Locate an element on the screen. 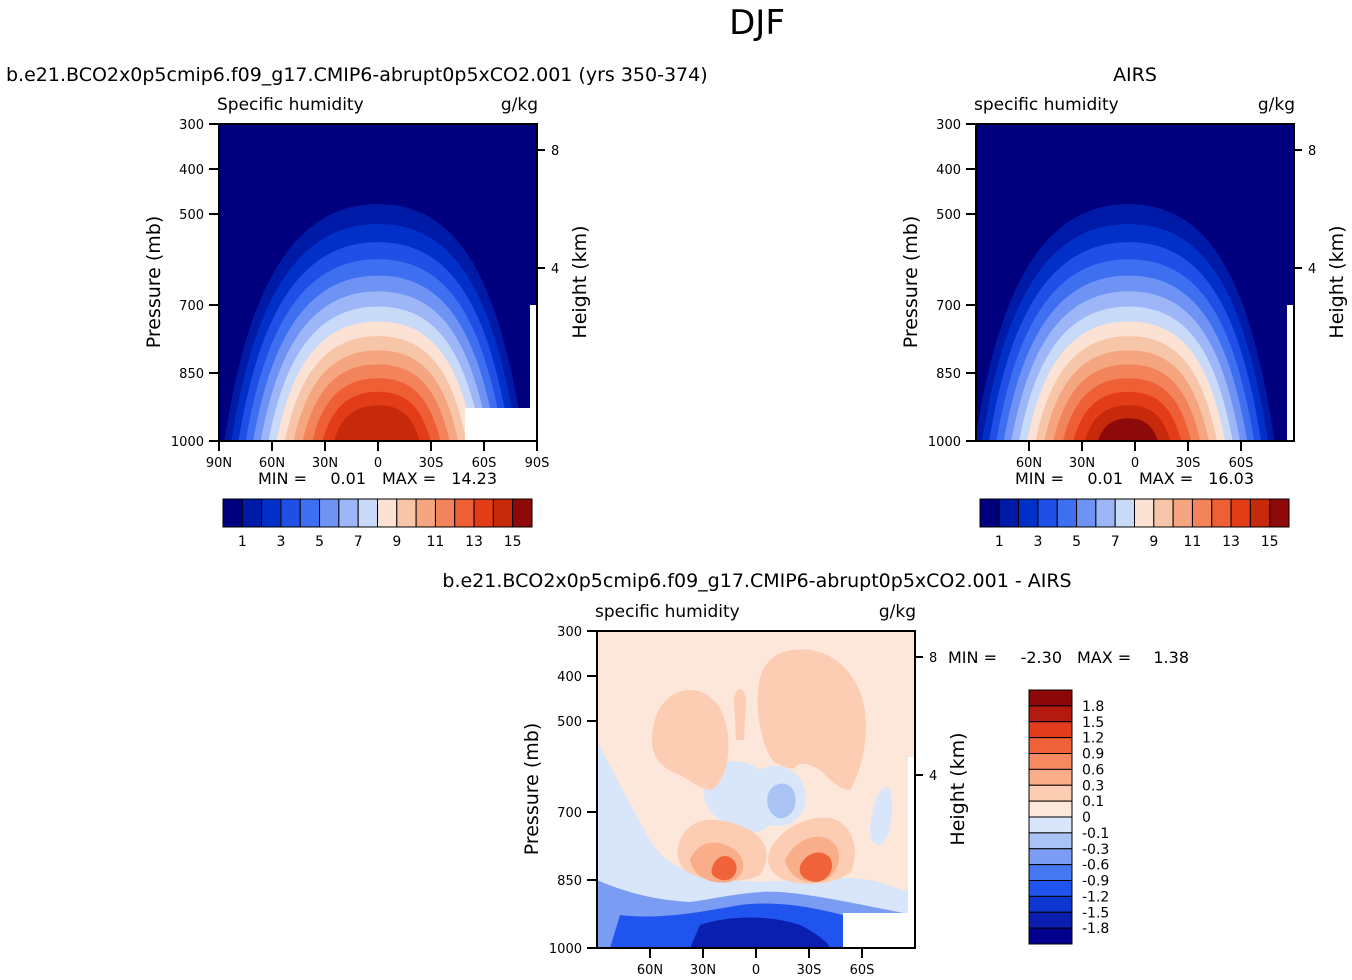 The height and width of the screenshot is (980, 1352). colorbar-label: -1.5 is located at coordinates (1095, 913).